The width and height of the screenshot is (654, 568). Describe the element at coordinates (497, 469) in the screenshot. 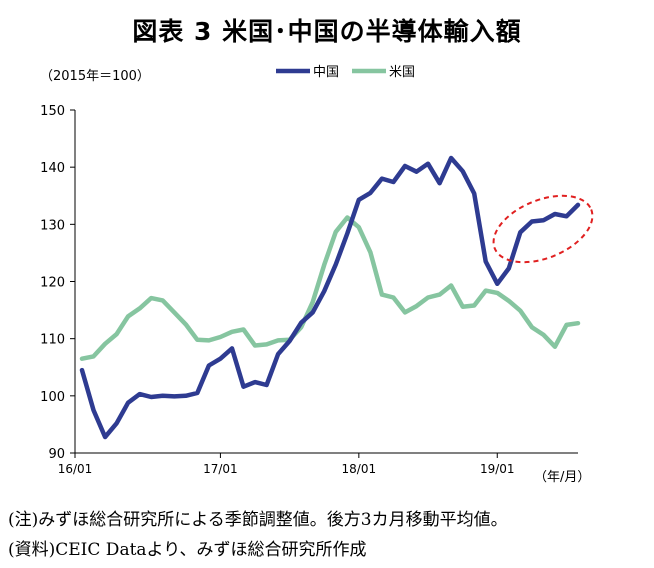

I see `x-tick-label: 19/01` at that location.